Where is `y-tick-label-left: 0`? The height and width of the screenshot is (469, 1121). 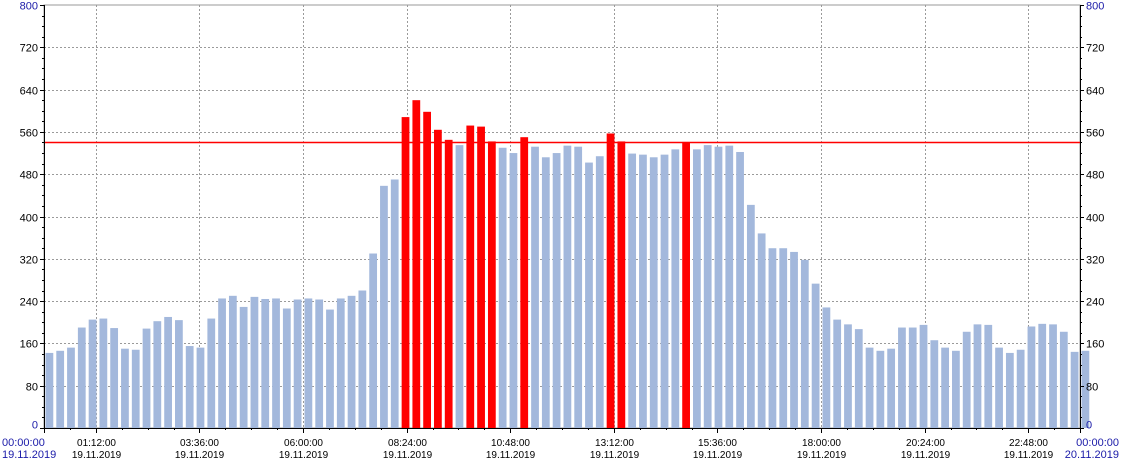
y-tick-label-left: 0 is located at coordinates (35, 426).